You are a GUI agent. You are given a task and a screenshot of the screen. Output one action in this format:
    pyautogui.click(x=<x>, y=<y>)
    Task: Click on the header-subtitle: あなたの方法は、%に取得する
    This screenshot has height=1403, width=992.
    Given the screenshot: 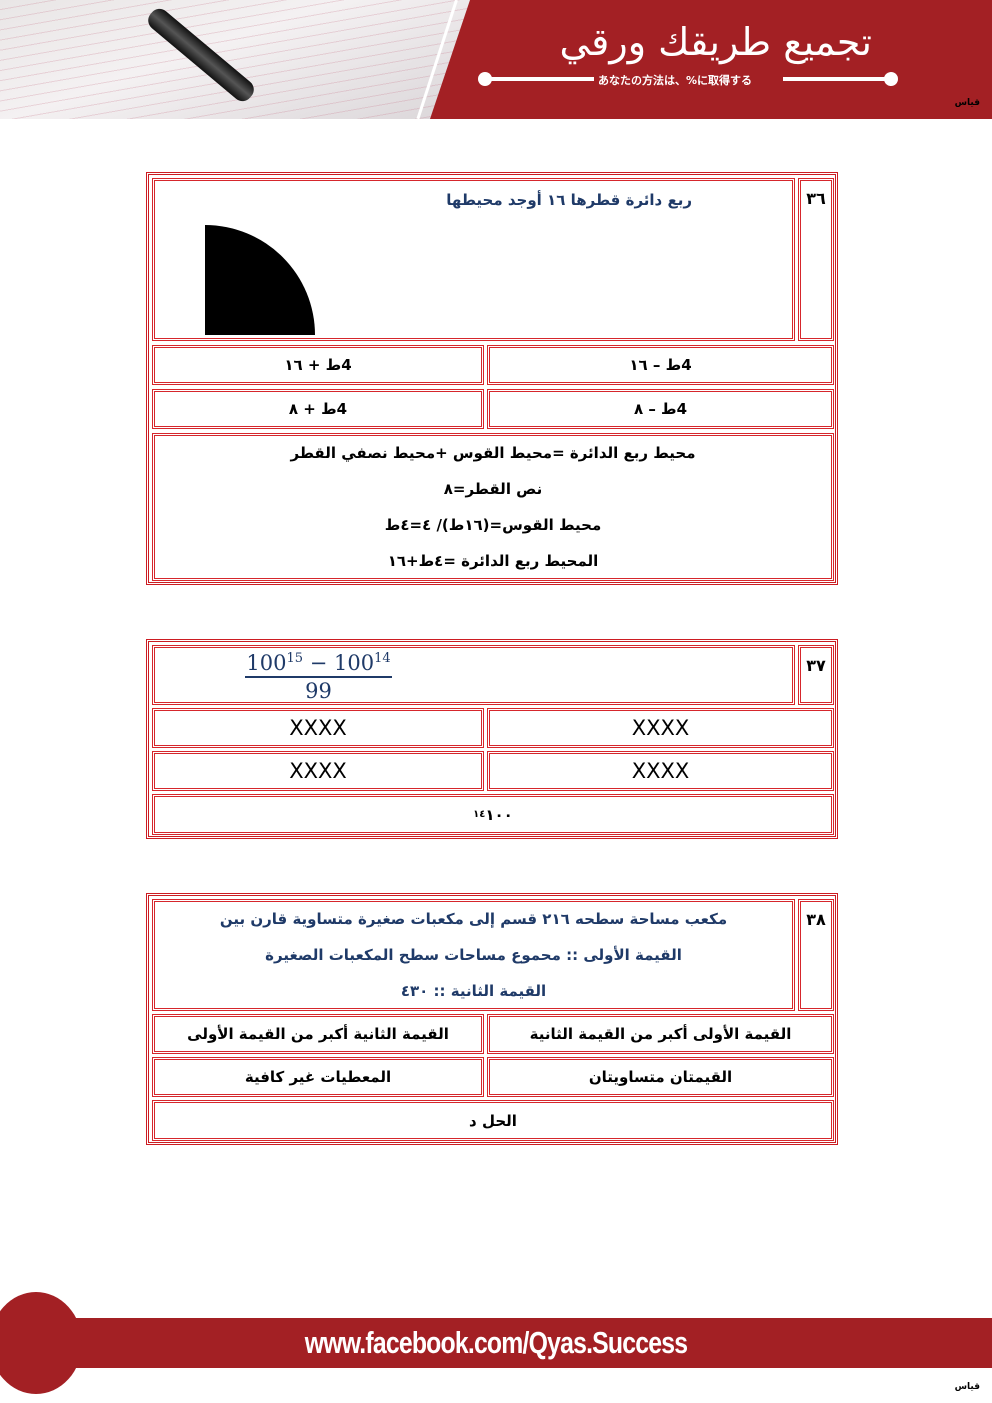 What is the action you would take?
    pyautogui.click(x=675, y=80)
    